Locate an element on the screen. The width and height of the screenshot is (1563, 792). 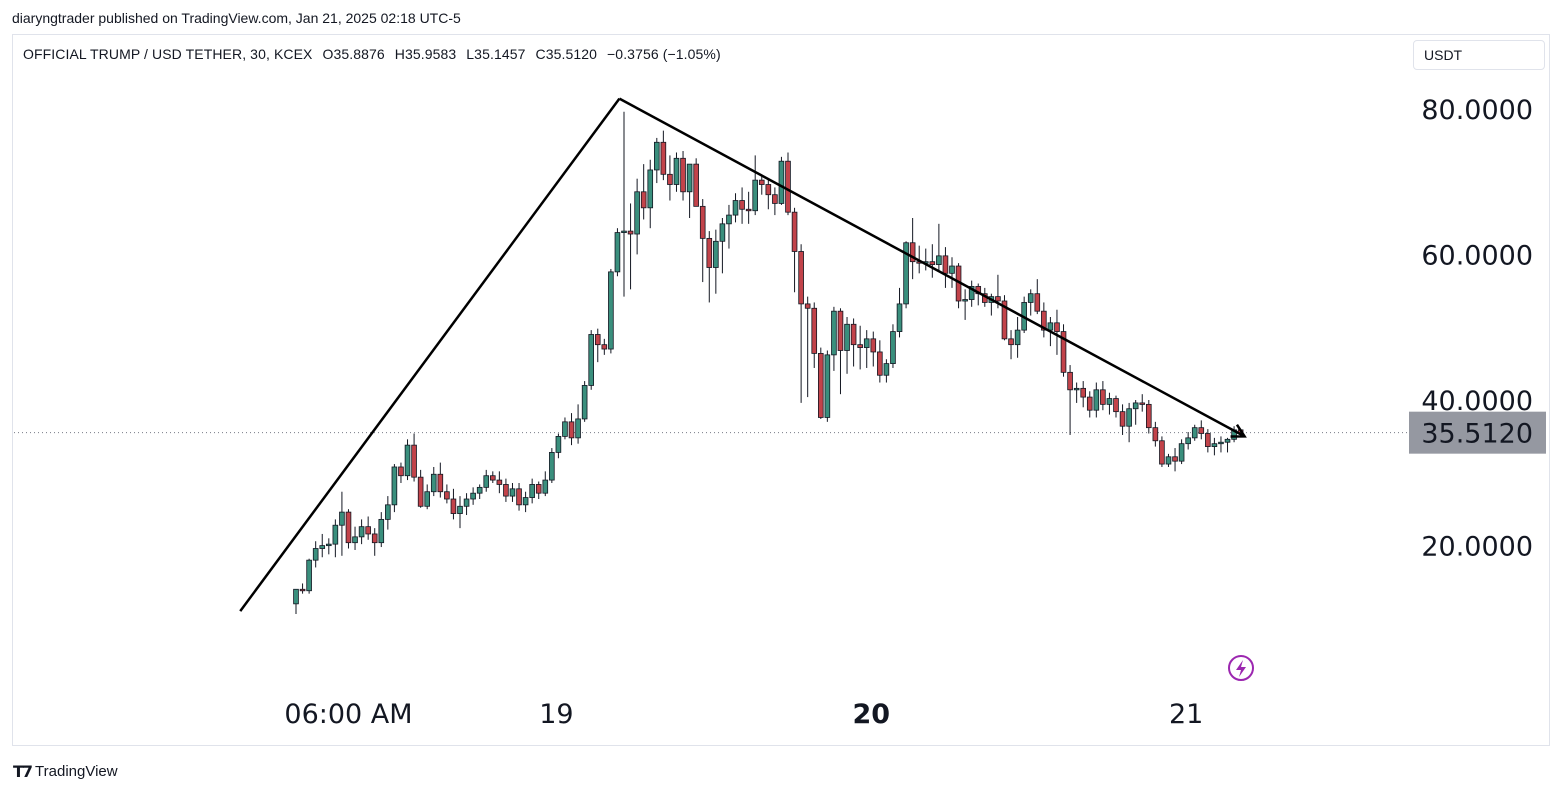
lightning-icon is located at coordinates (1241, 668).